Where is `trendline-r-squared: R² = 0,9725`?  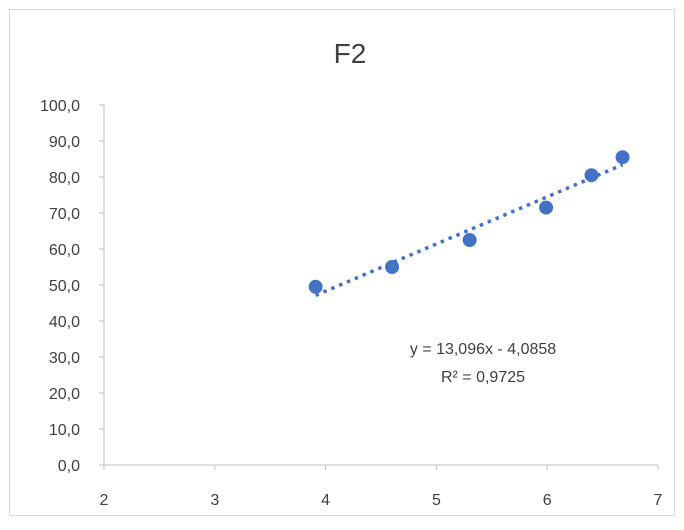
trendline-r-squared: R² = 0,9725 is located at coordinates (483, 377).